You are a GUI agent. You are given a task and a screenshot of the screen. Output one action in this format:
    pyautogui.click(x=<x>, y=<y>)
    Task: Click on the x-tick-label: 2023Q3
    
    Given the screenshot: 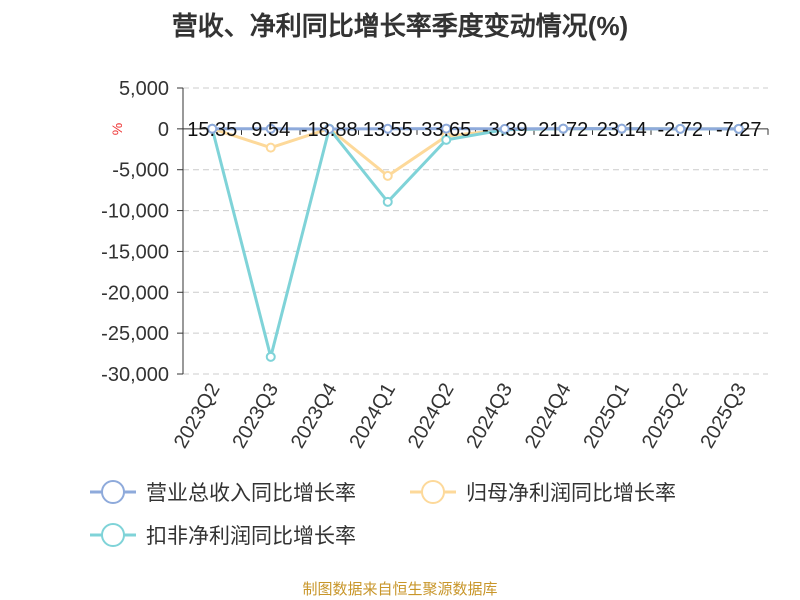 What is the action you would take?
    pyautogui.click(x=255, y=416)
    